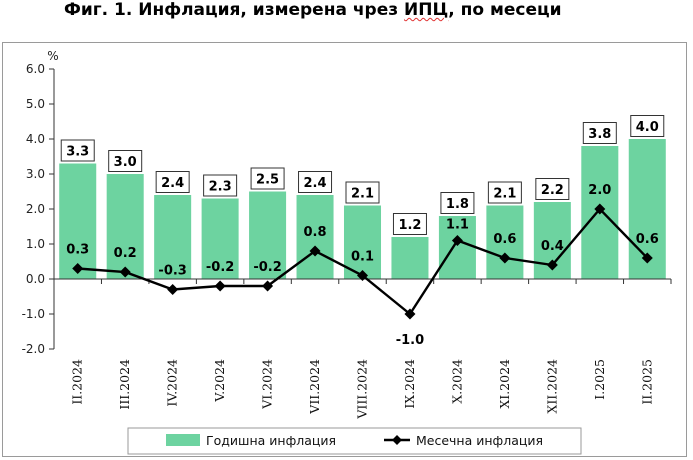 Image resolution: width=693 pixels, height=460 pixels. I want to click on annual-value-label: 4.0, so click(647, 127).